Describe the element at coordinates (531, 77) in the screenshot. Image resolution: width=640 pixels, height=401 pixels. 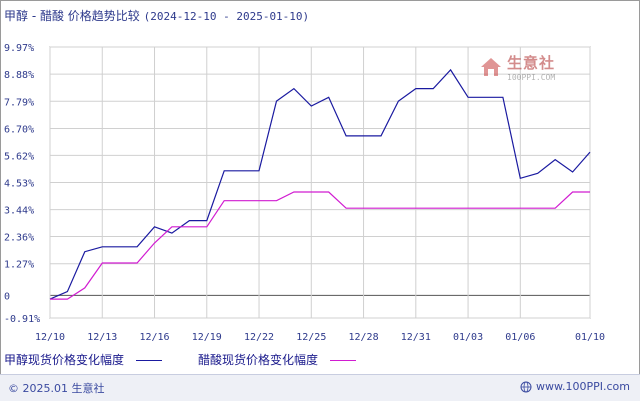
I see `watermark-url: 100PPI.COM` at that location.